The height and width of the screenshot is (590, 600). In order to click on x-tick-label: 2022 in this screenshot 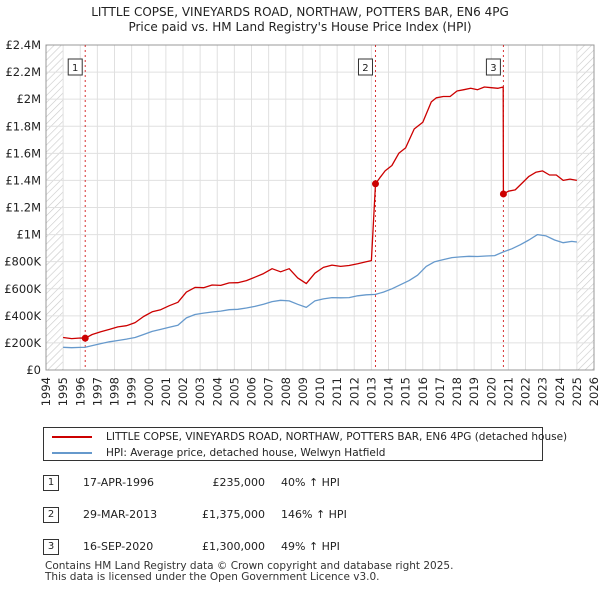, I will do `click(526, 391)`.